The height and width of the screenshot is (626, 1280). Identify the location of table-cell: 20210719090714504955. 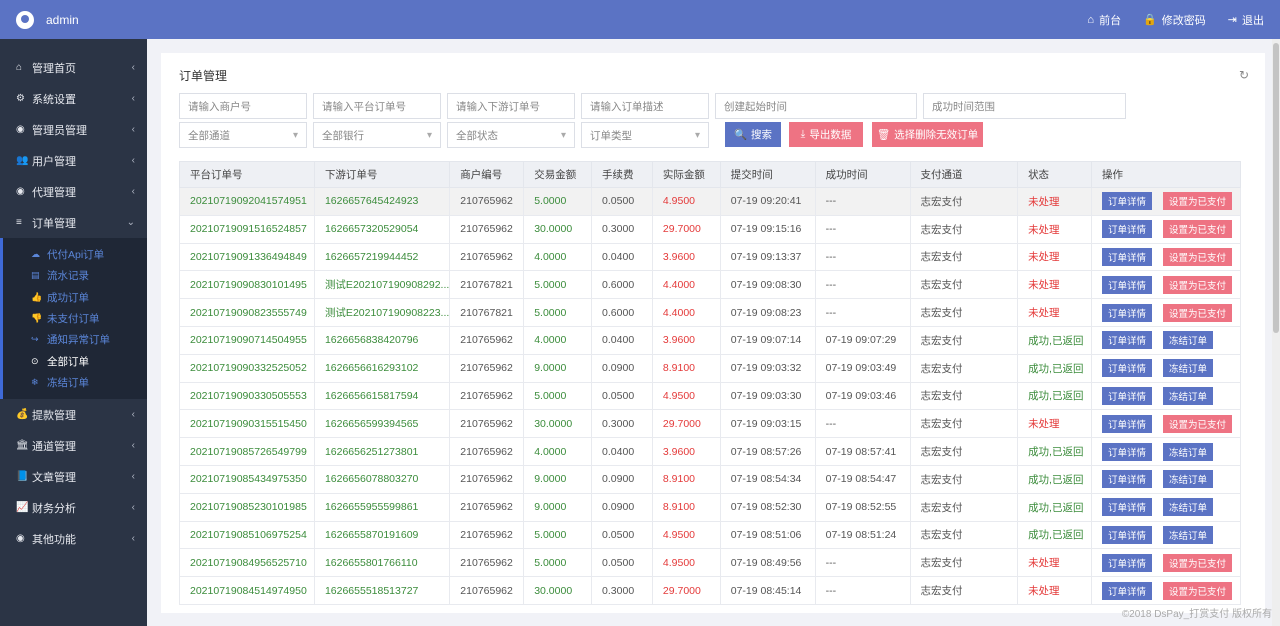
(247, 340).